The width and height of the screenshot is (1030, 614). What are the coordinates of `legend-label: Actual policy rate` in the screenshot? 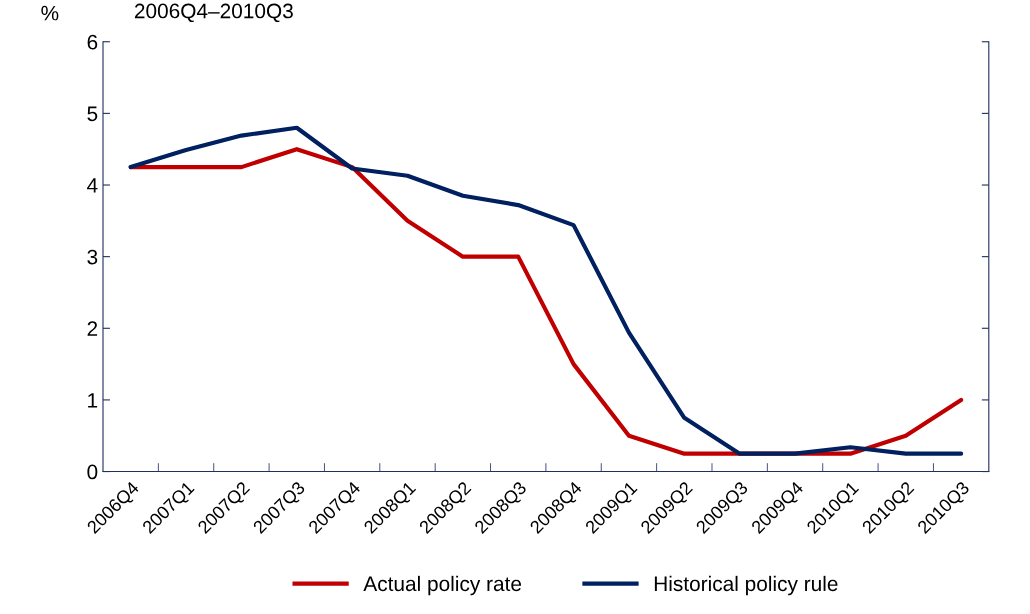 It's located at (442, 585).